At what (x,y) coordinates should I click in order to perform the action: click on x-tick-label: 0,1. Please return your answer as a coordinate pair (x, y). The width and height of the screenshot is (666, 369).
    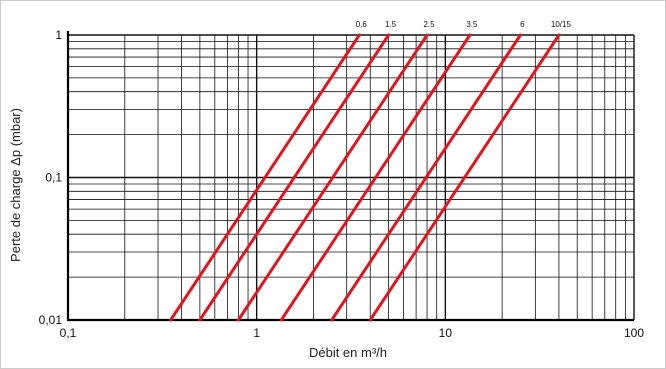
    Looking at the image, I should click on (68, 333).